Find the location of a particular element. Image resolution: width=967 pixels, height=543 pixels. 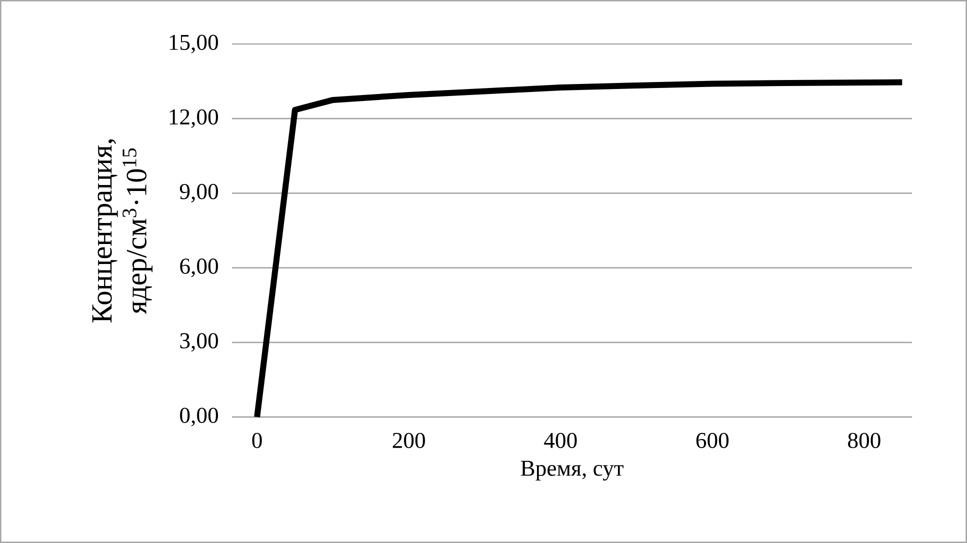

y-tick-label: 15,00 is located at coordinates (194, 44).